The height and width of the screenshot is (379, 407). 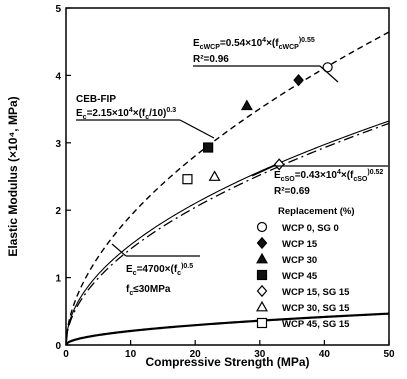 What do you see at coordinates (66, 354) in the screenshot?
I see `x-tick-label: 0` at bounding box center [66, 354].